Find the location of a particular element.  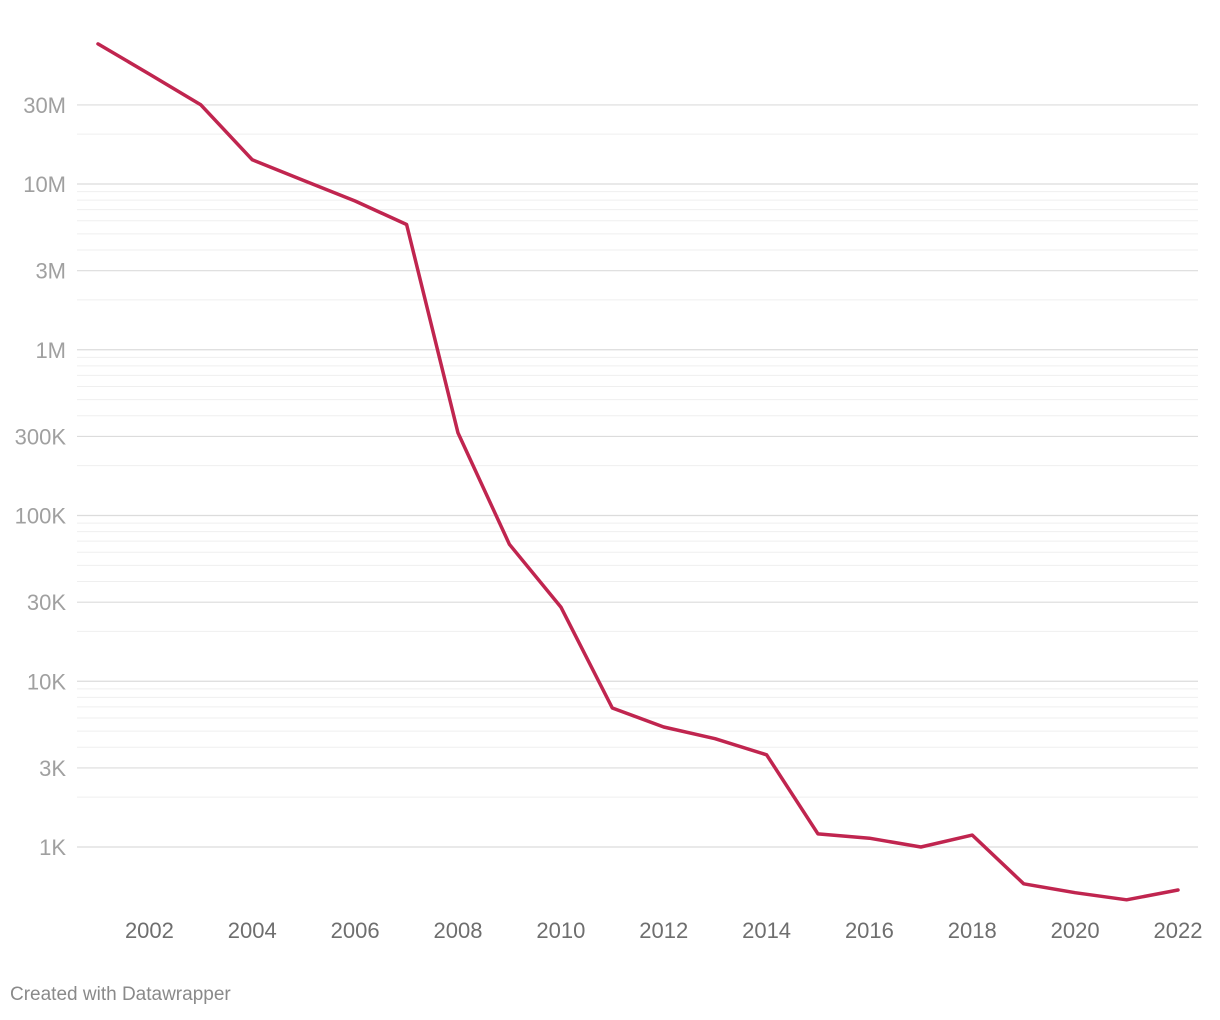

x-tick-label: 2004 is located at coordinates (252, 930).